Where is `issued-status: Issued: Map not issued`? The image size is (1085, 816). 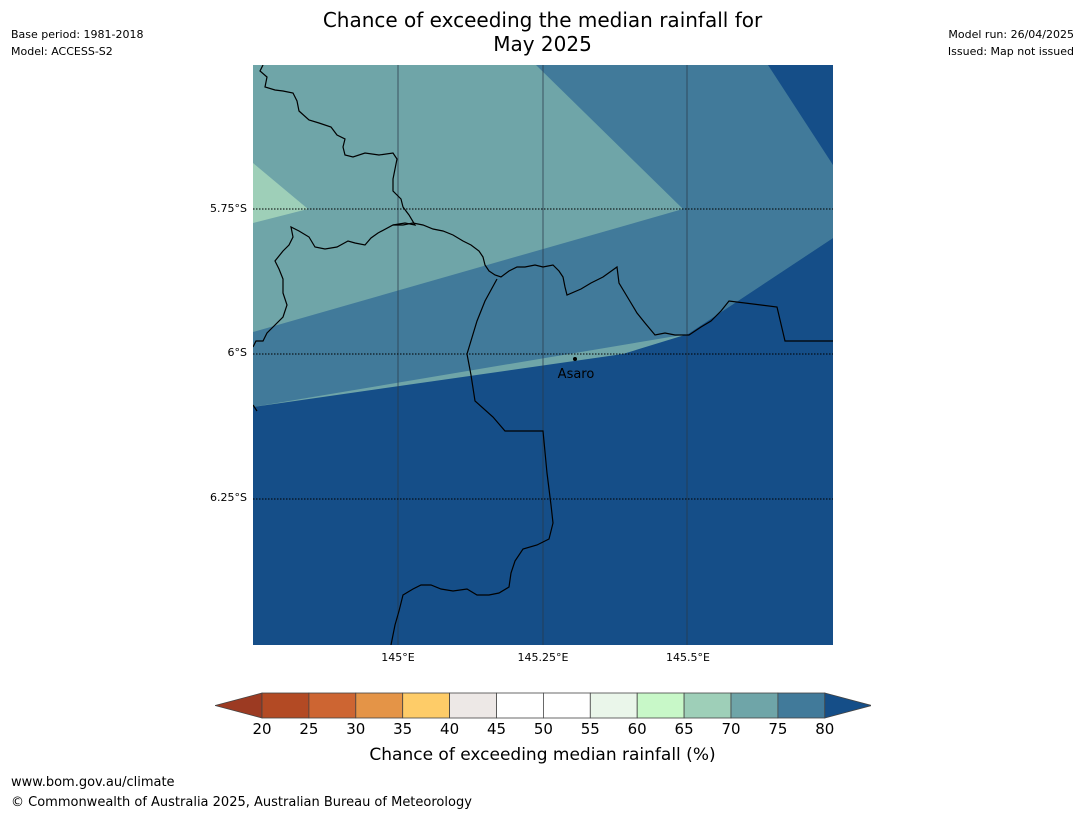
issued-status: Issued: Map not issued is located at coordinates (1010, 51).